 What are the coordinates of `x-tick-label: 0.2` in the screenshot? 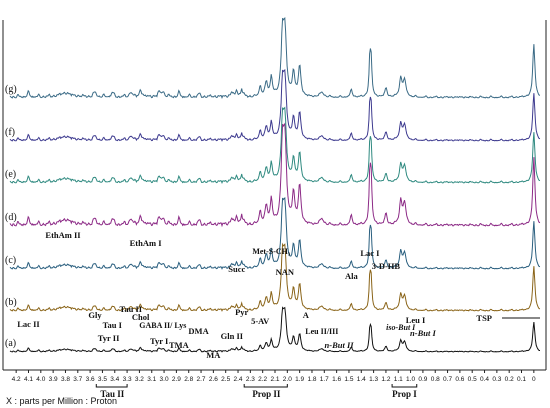 It's located at (509, 379).